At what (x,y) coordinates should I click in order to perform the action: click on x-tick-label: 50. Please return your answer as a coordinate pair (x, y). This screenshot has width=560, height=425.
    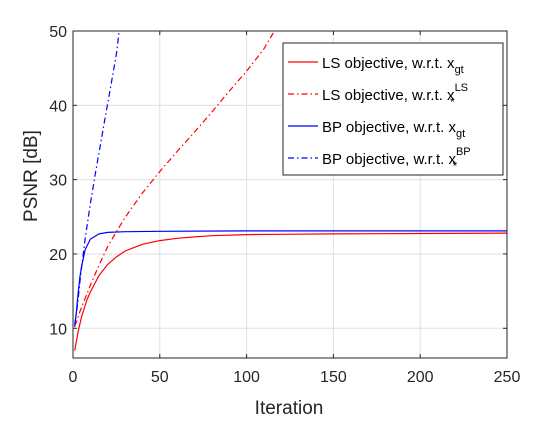
    Looking at the image, I should click on (160, 377).